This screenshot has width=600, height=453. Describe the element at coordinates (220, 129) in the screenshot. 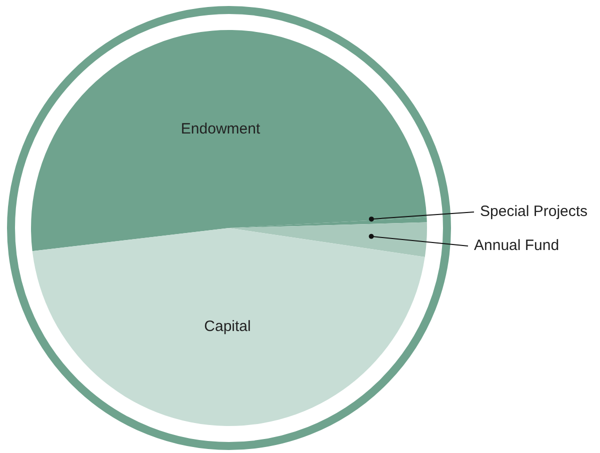

I see `slice-label: Endowment` at that location.